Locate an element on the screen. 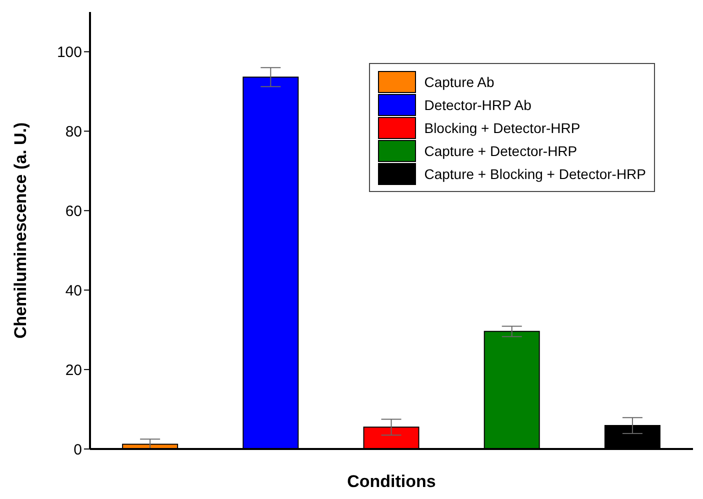 The height and width of the screenshot is (499, 703). legend-label: Detector-HRP Ab is located at coordinates (478, 104).